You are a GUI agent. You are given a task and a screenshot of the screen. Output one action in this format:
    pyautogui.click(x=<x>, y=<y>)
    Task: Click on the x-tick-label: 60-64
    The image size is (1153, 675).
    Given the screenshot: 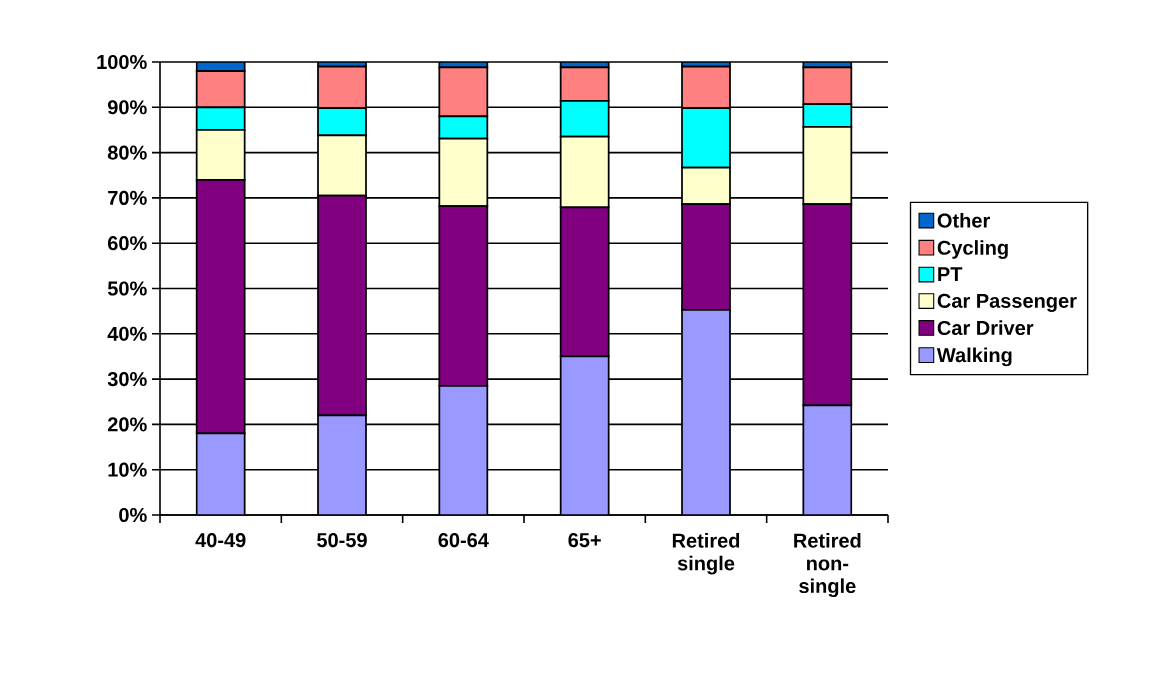 What is the action you would take?
    pyautogui.click(x=463, y=540)
    